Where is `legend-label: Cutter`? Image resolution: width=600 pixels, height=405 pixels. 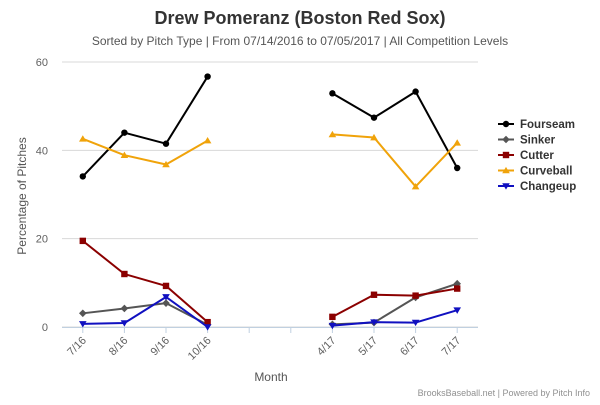 legend-label: Cutter is located at coordinates (537, 156).